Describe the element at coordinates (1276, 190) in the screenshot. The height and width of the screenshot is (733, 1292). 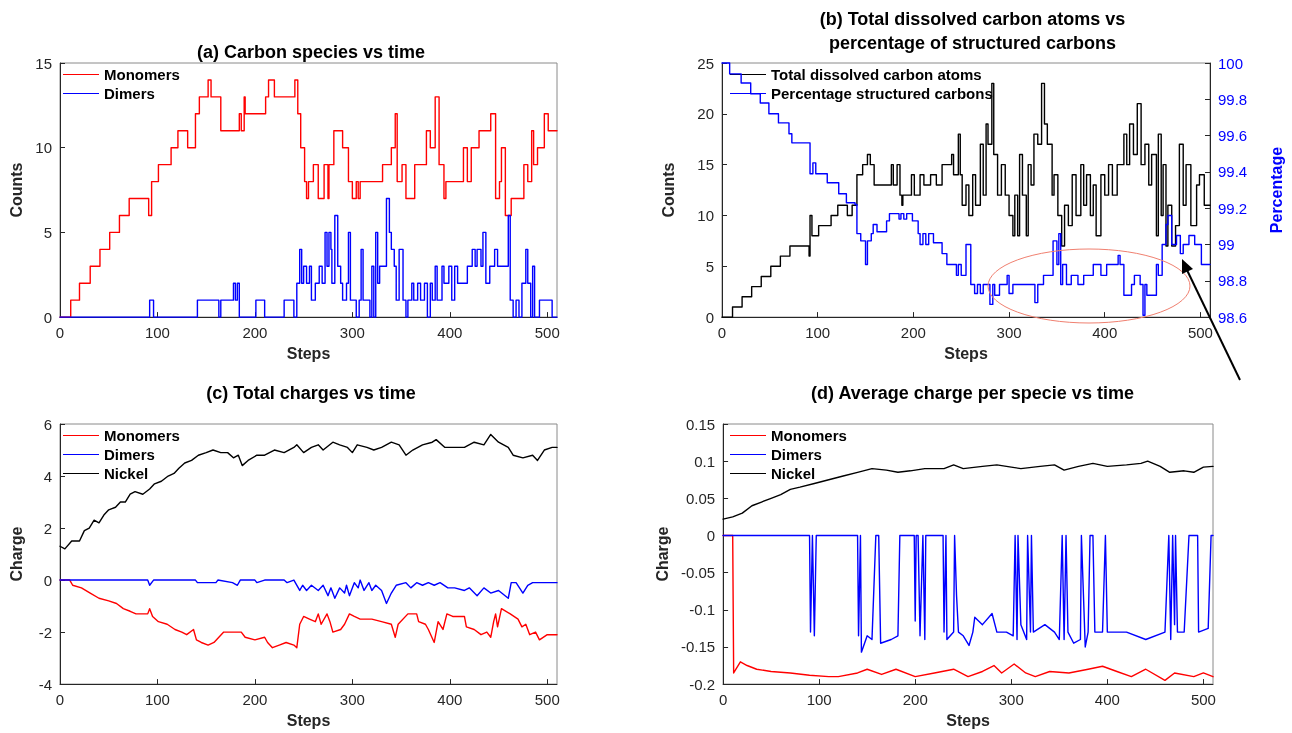
I see `y2-axis-title: Percentage` at that location.